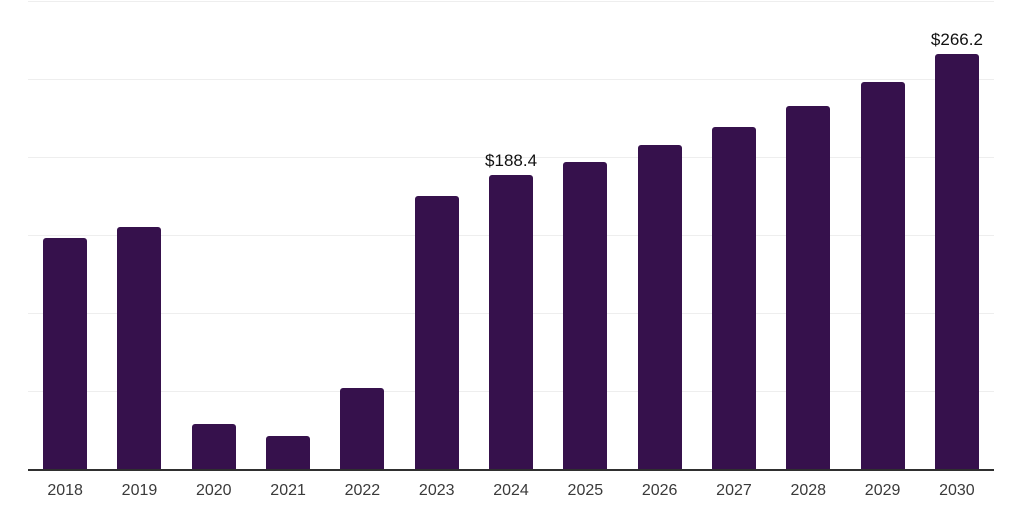  I want to click on bar-slot-2020, so click(214, 235).